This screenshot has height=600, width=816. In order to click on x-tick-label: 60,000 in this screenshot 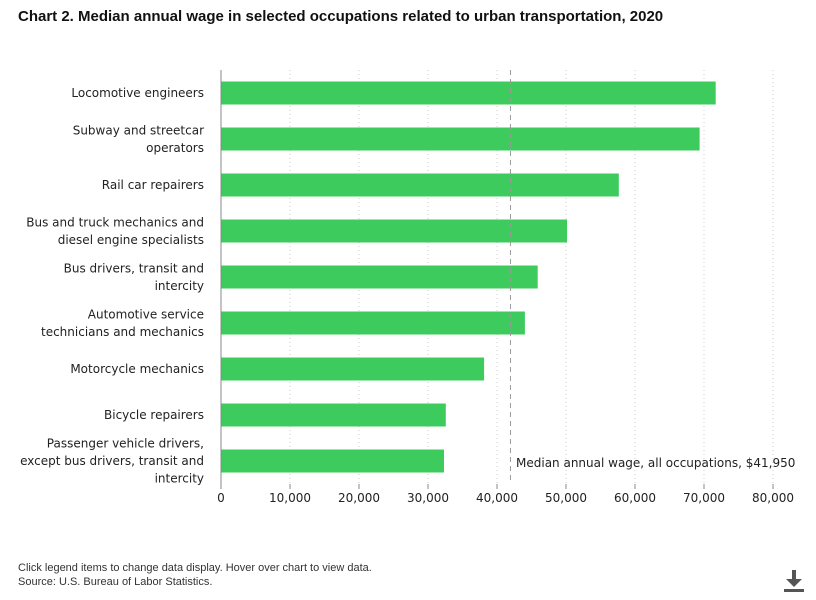, I will do `click(635, 498)`.